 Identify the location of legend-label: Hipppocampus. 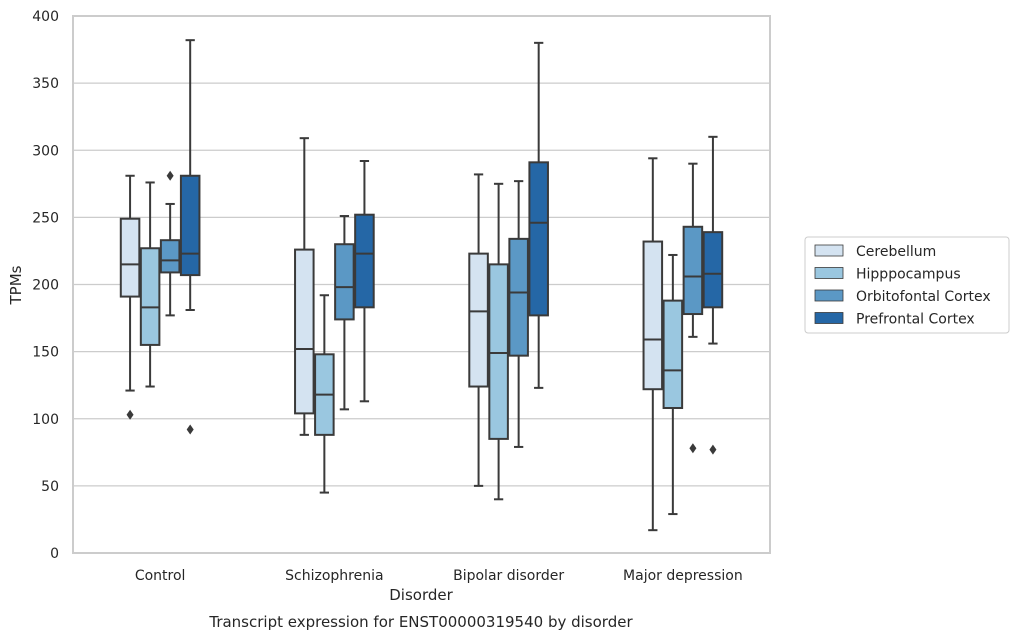
(908, 275).